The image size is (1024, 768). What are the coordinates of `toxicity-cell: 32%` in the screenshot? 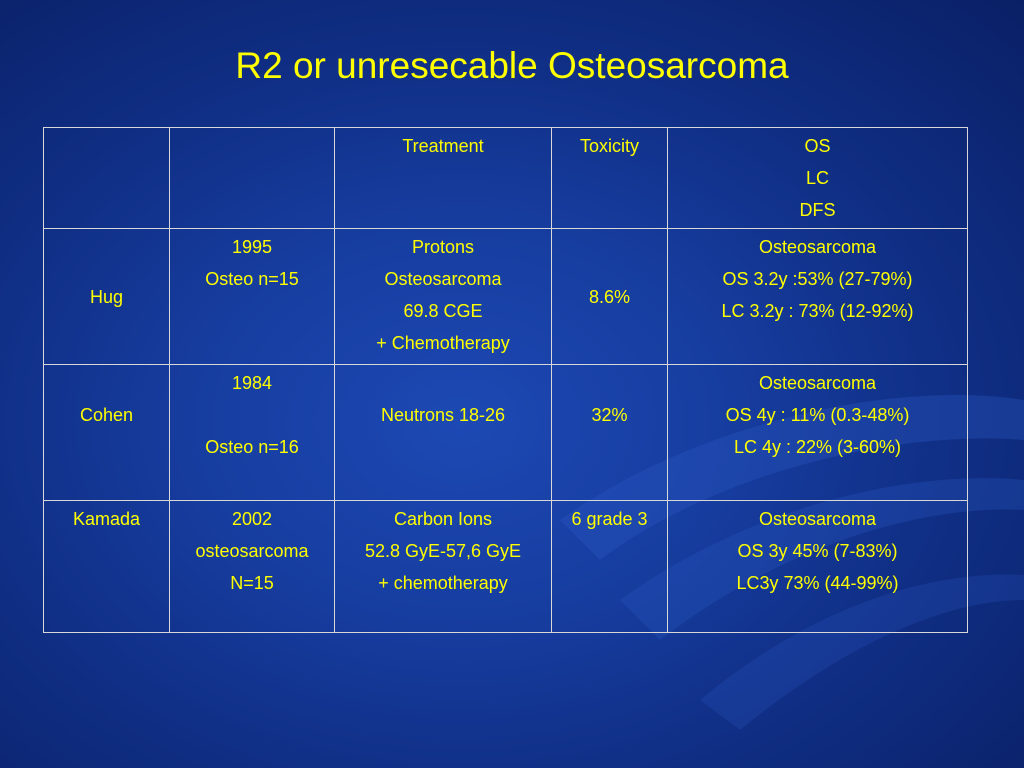 It's located at (609, 432).